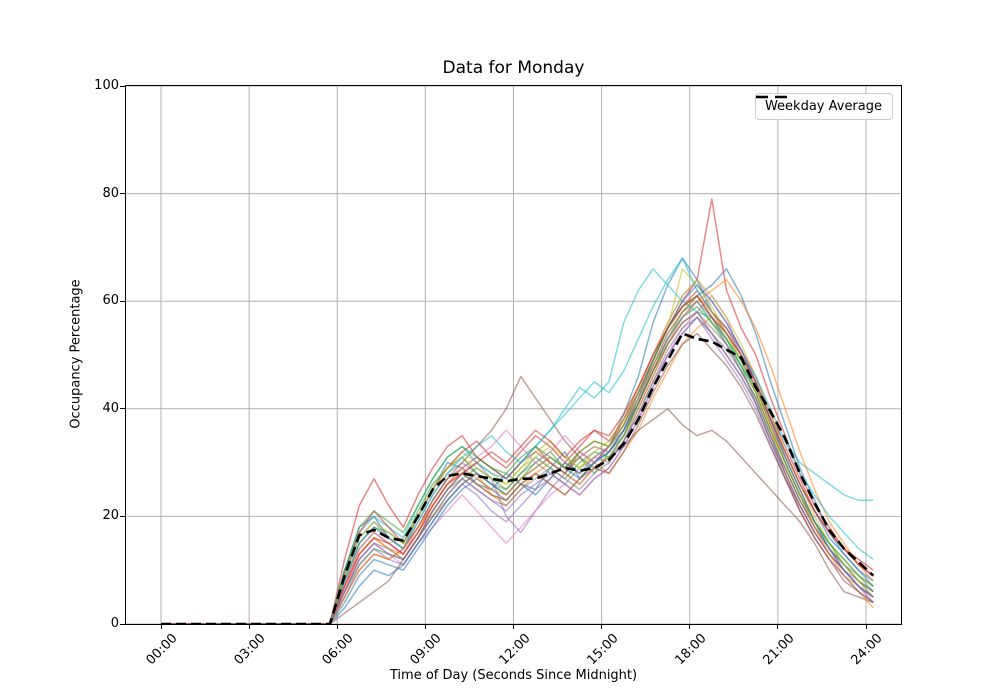 The image size is (1000, 700). I want to click on y-tick-label: 100, so click(106, 85).